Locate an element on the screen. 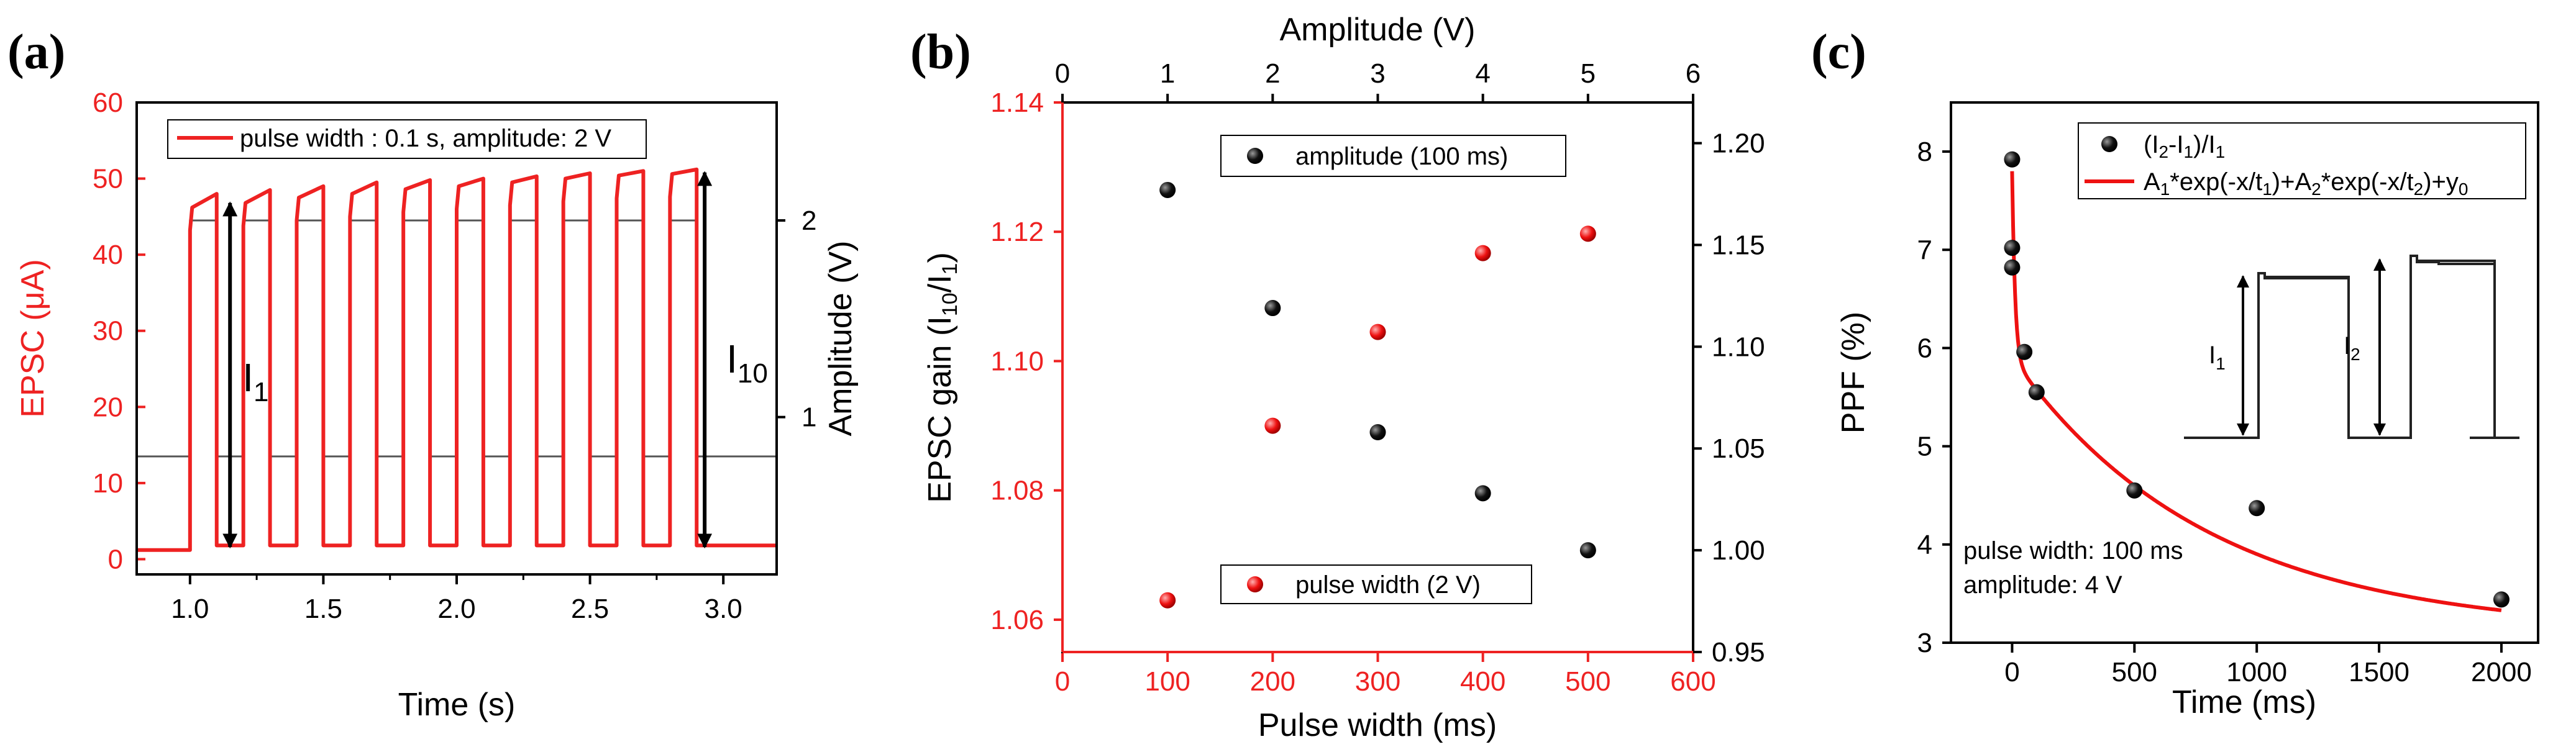 The width and height of the screenshot is (2576, 752). panel-b-legend-pulse: pulse width (2 V) is located at coordinates (1376, 584).